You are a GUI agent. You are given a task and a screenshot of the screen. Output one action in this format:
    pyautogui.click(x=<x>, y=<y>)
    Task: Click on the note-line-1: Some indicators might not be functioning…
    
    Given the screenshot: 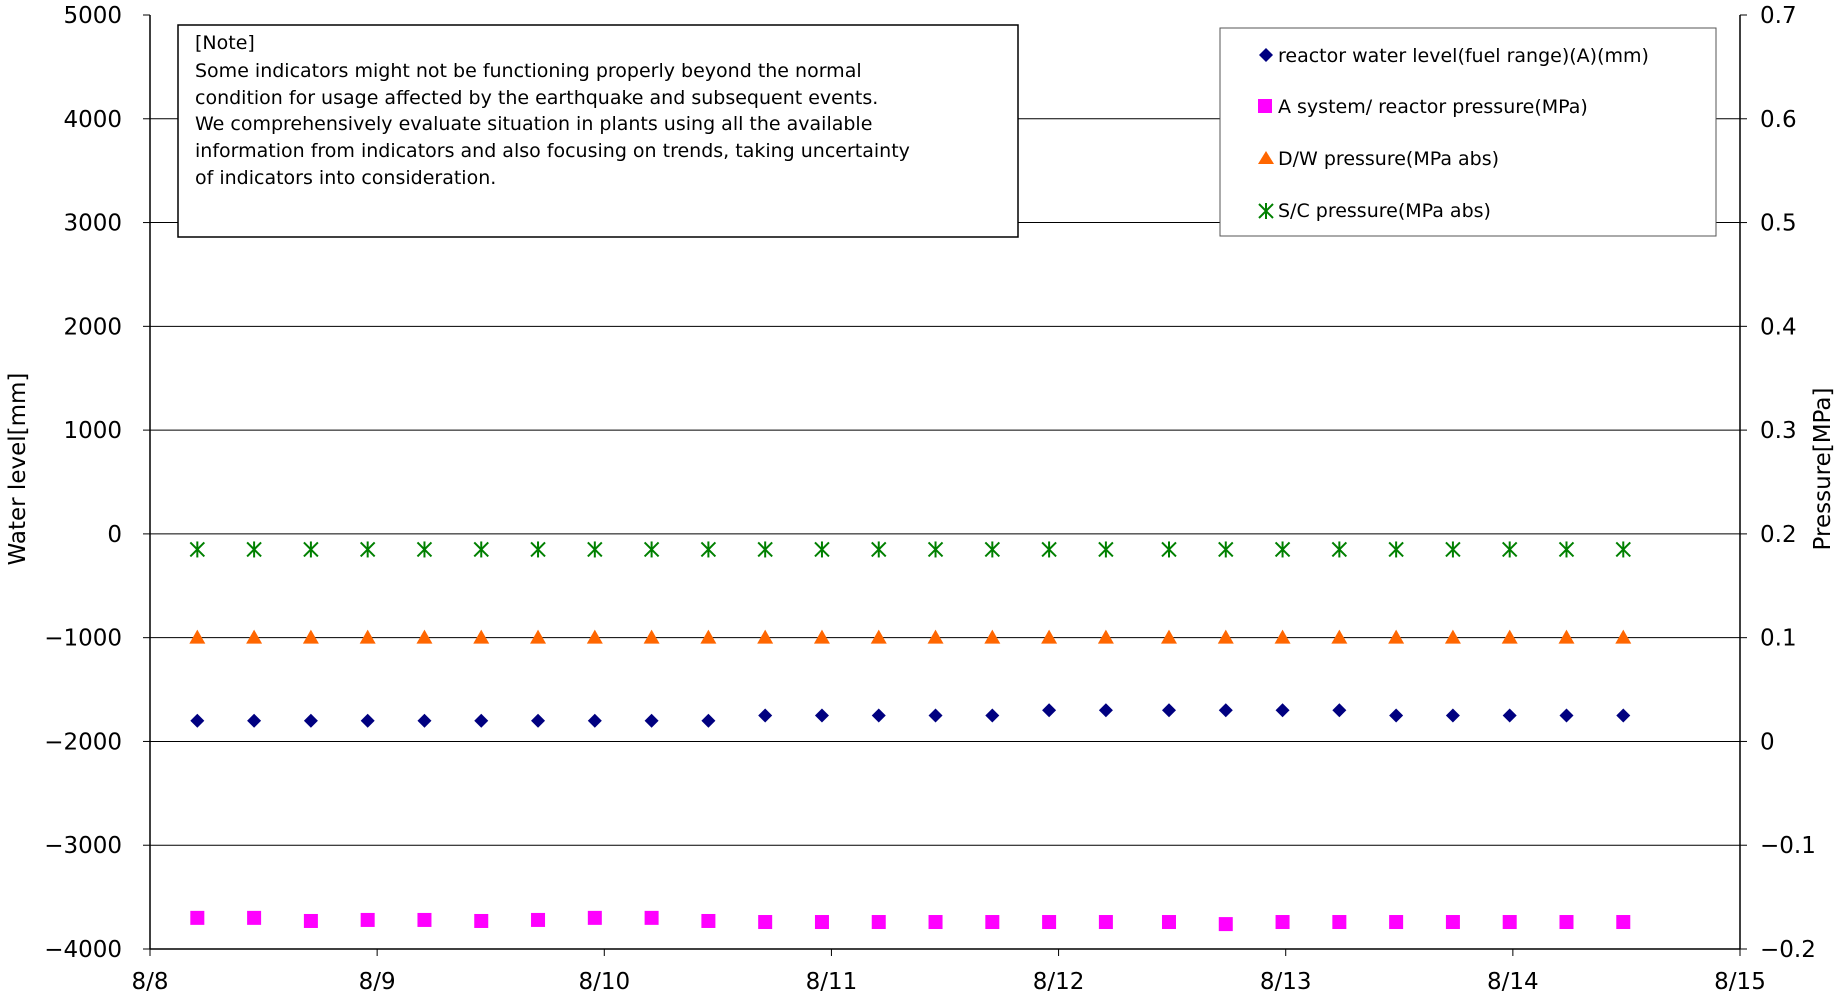 What is the action you would take?
    pyautogui.click(x=528, y=71)
    